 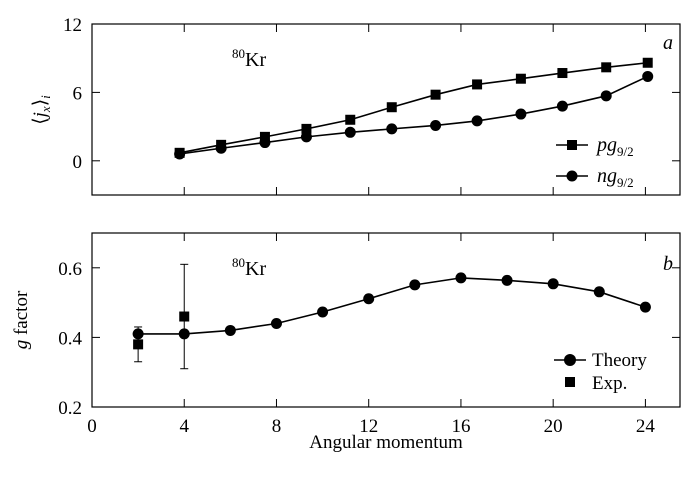 I want to click on legend-entry-exp: Exp., so click(x=596, y=383).